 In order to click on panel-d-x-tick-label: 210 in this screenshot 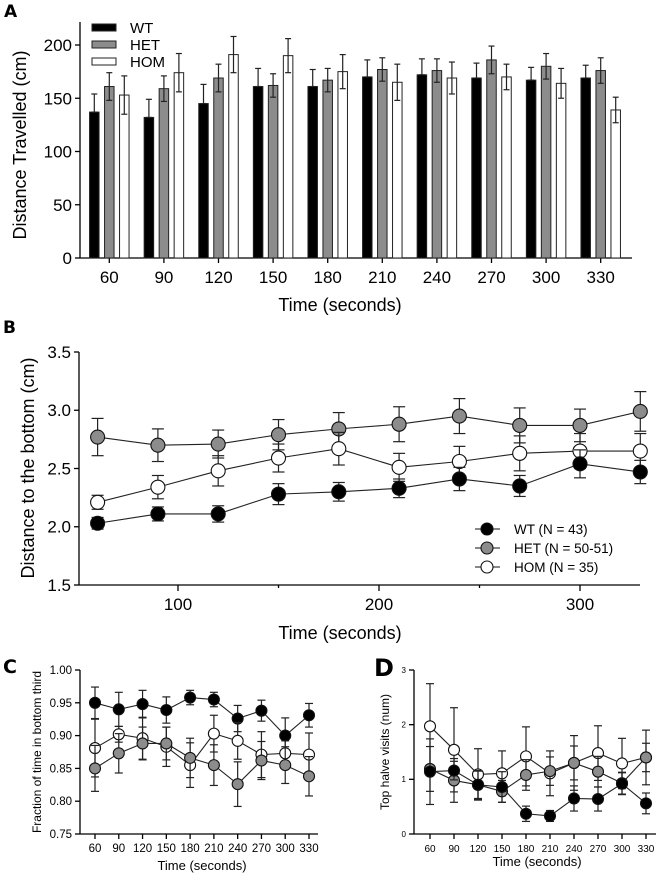, I will do `click(550, 849)`.